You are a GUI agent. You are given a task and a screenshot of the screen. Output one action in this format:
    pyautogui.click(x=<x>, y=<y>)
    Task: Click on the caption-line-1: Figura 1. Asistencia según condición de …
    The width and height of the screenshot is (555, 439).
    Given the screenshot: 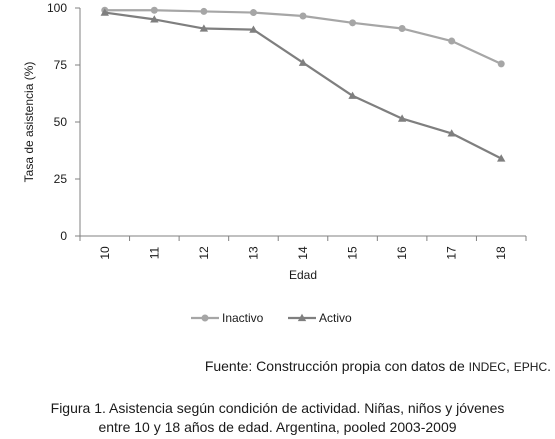 What is the action you would take?
    pyautogui.click(x=277, y=408)
    